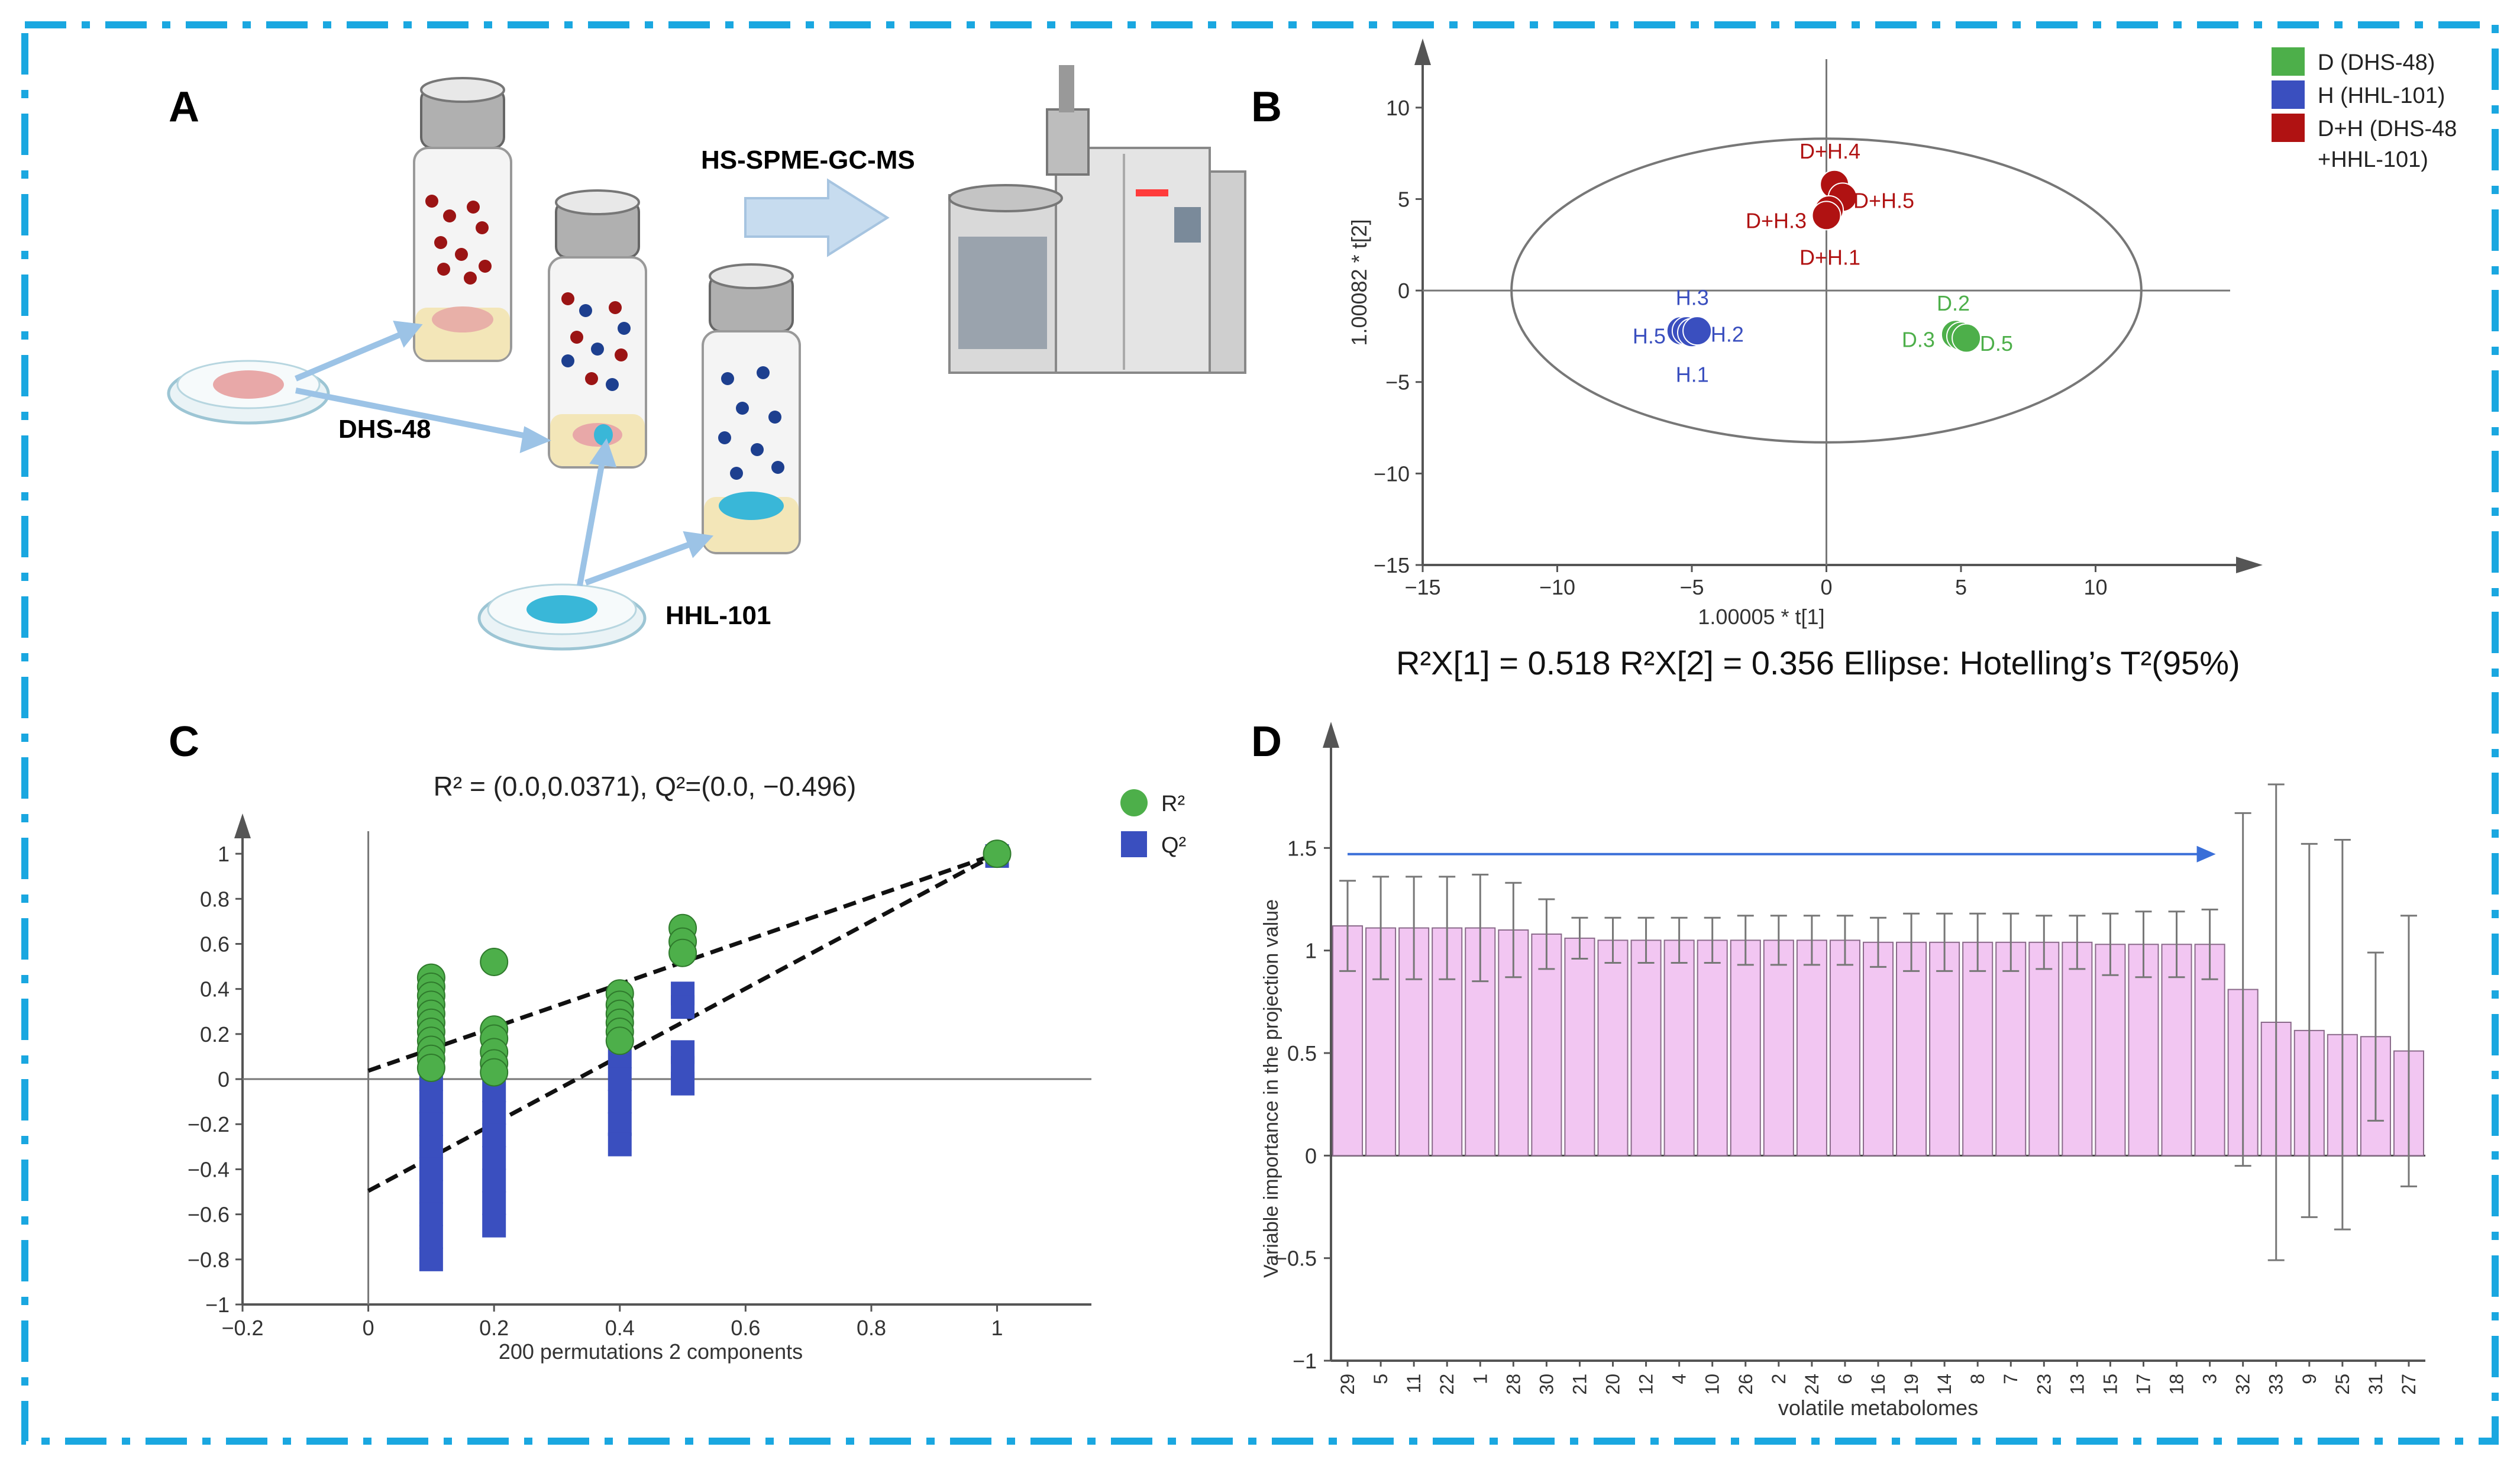  I want to click on x-tick-label: 9, so click(2309, 1379).